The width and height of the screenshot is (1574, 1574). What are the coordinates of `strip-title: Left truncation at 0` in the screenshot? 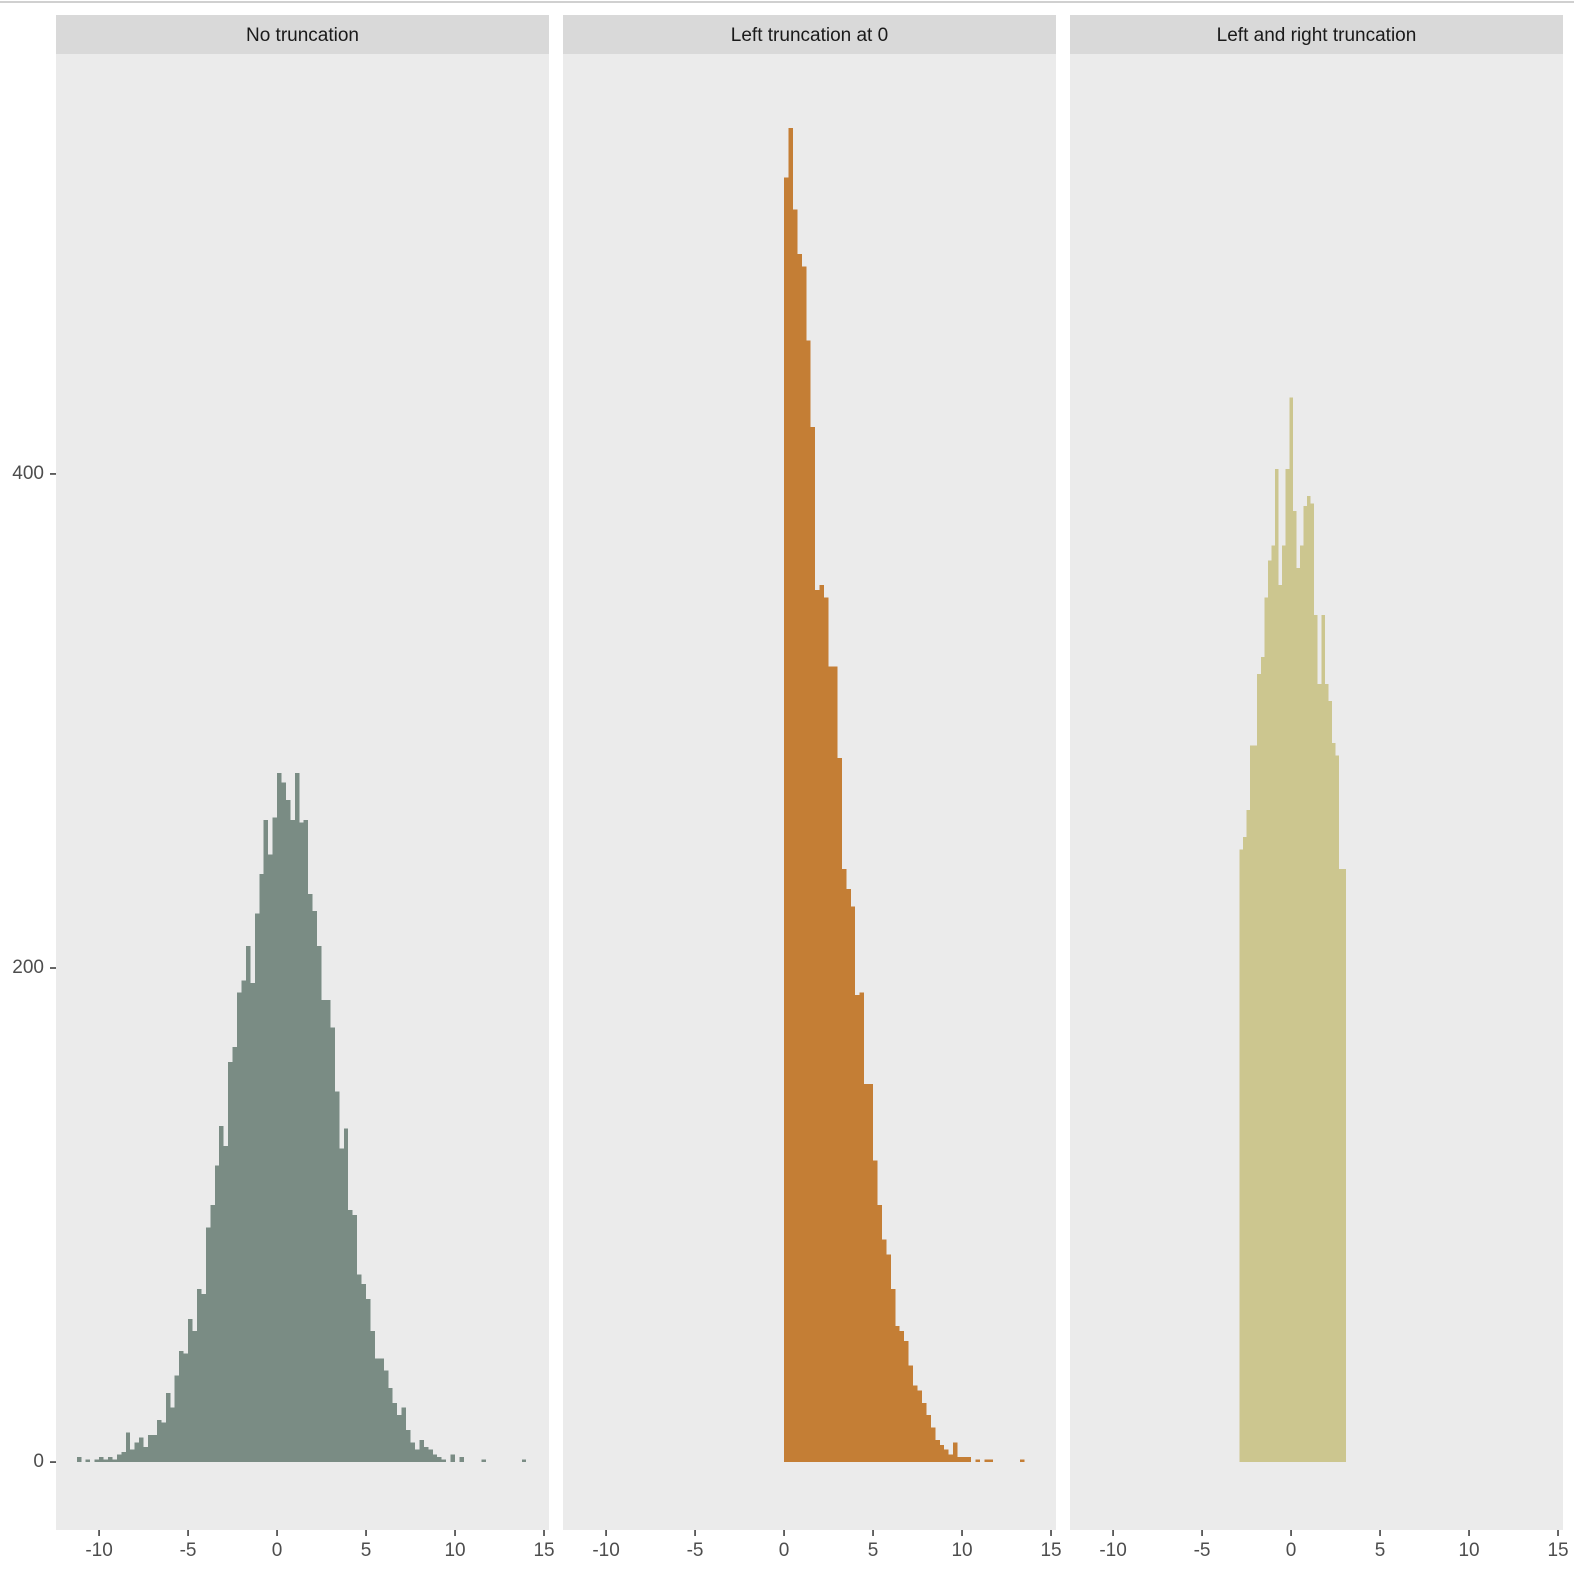 It's located at (809, 35).